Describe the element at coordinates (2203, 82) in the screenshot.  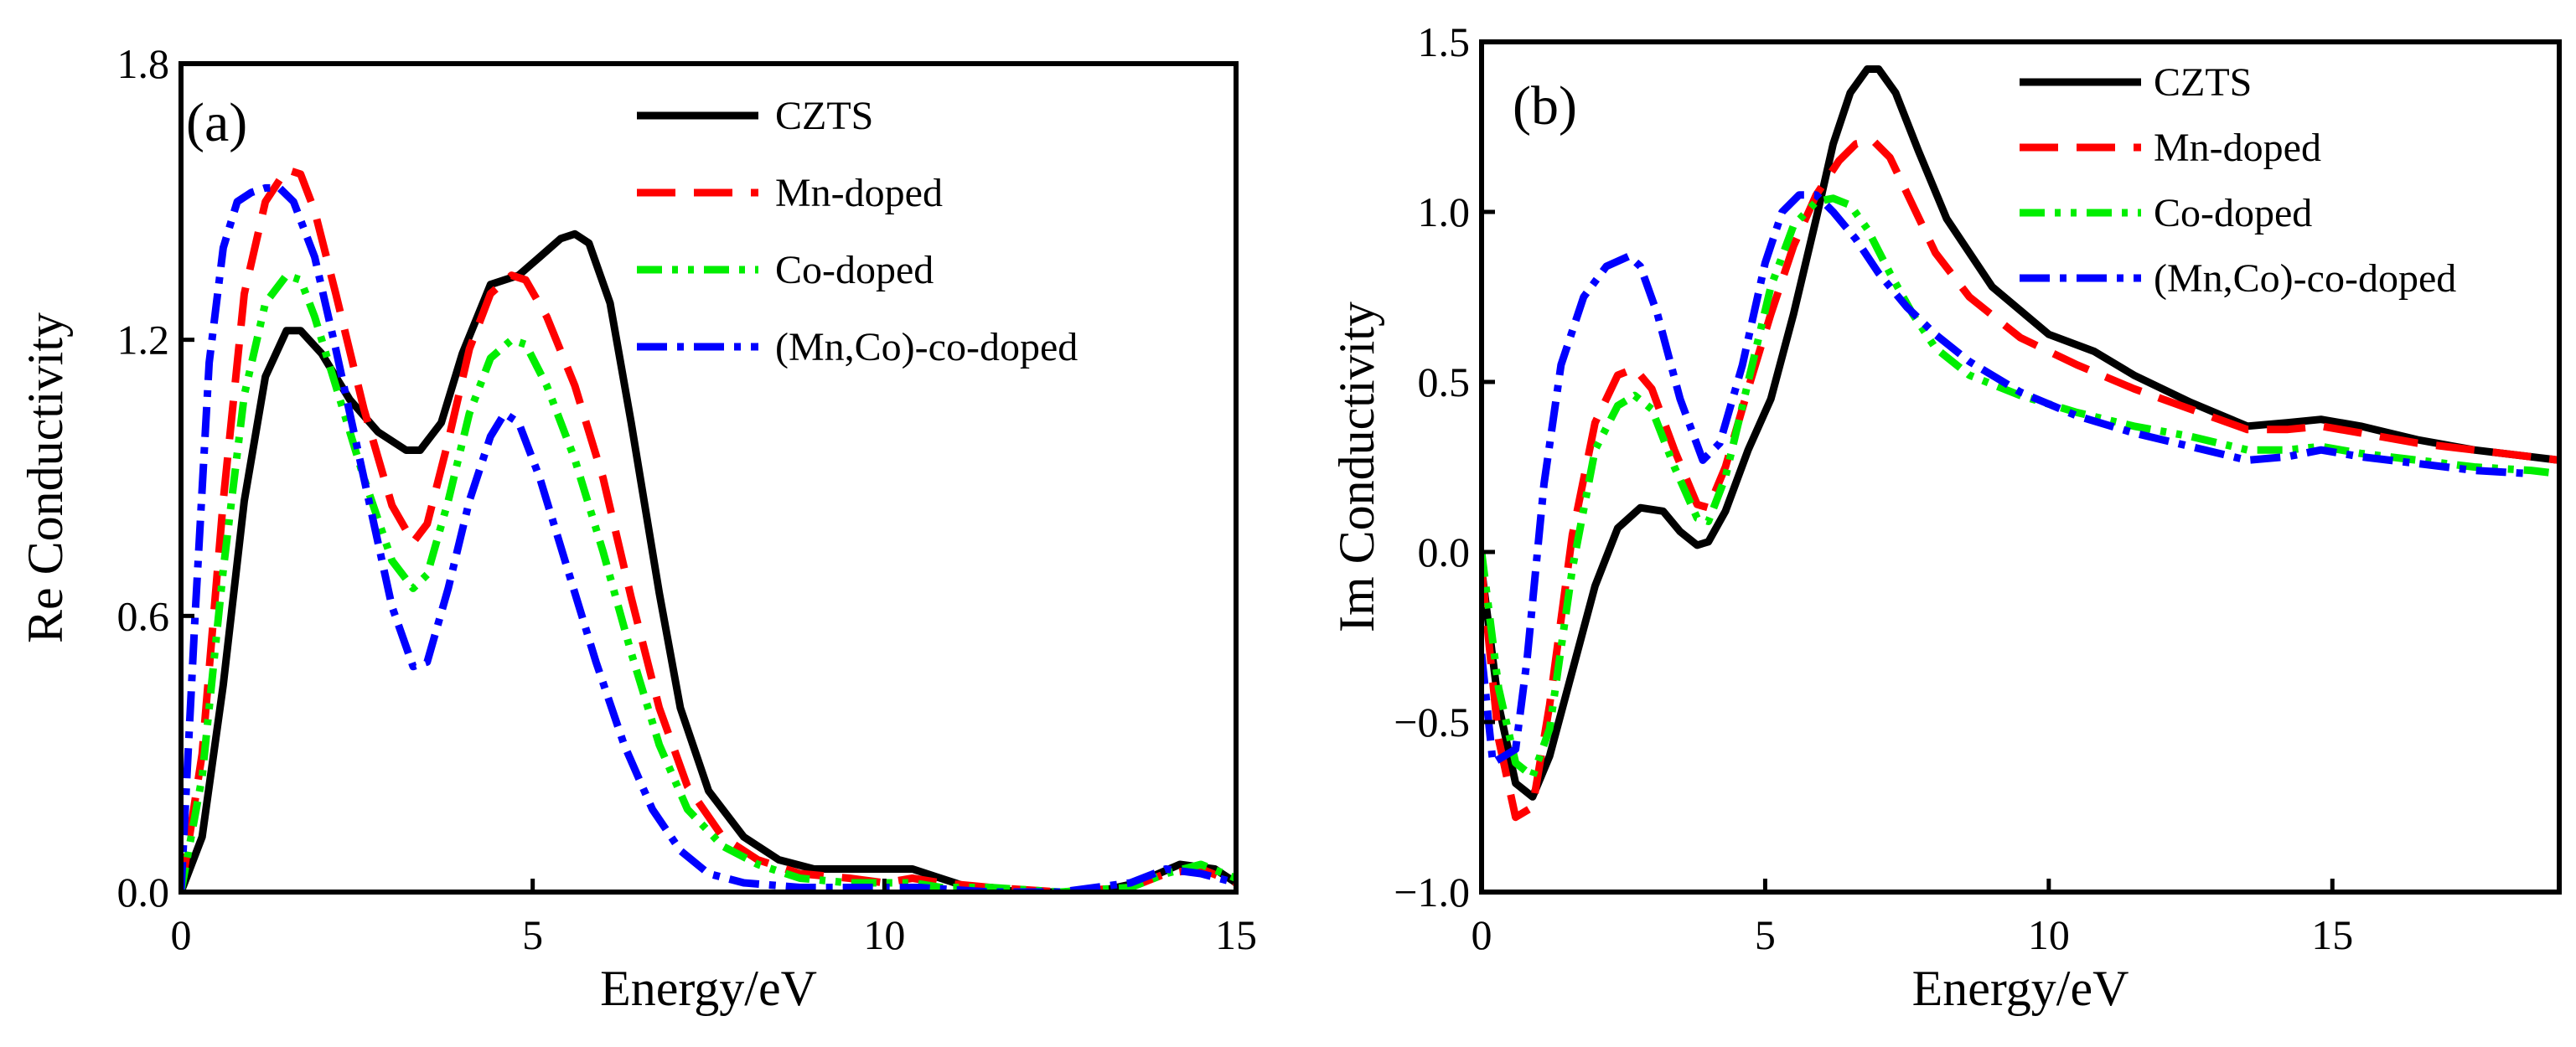
I see `panel-b-legend-label-czts: CZTS` at that location.